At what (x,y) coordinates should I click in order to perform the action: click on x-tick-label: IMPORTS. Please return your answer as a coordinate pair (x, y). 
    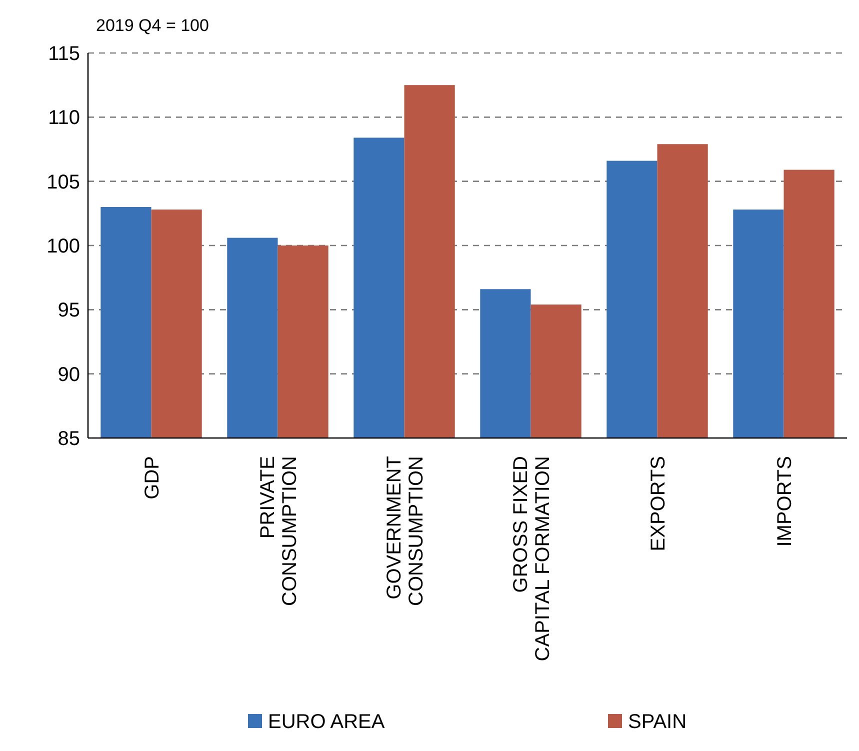
    Looking at the image, I should click on (785, 501).